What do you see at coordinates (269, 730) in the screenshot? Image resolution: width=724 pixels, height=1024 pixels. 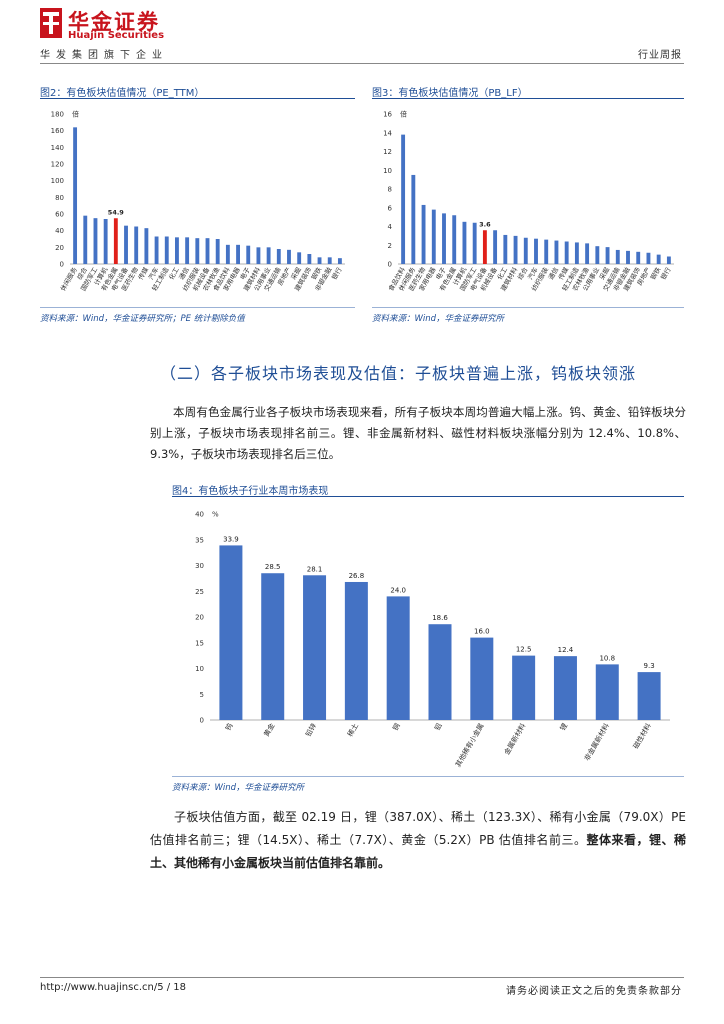 I see `category-label: 黄金` at bounding box center [269, 730].